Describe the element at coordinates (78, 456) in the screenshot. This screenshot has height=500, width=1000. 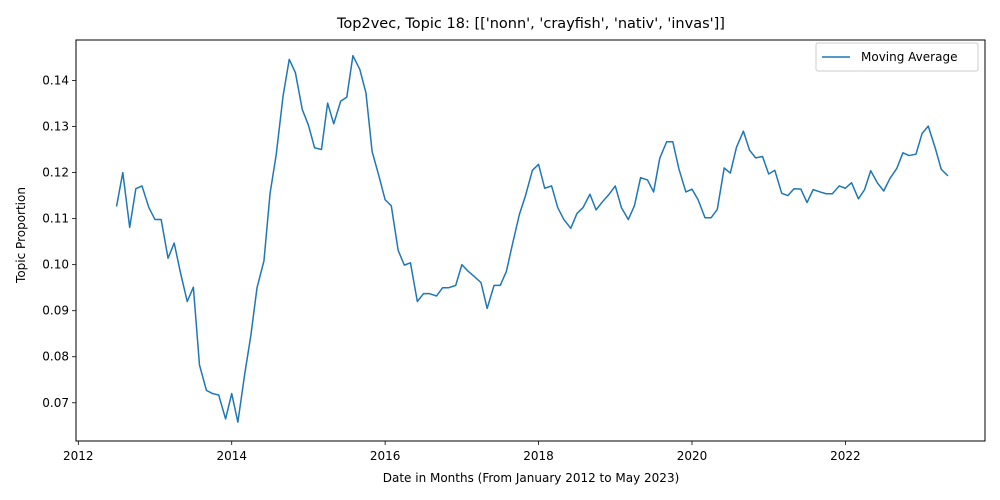
I see `x-tick-label: 2012` at that location.